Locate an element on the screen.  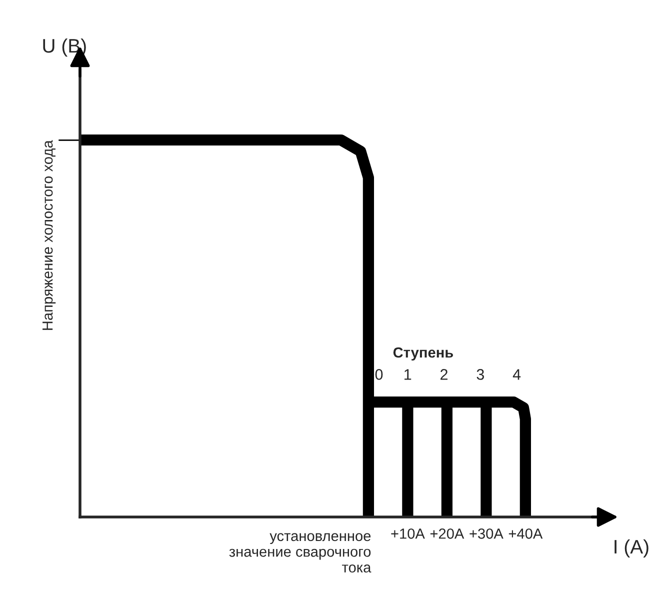
annotation: 3 is located at coordinates (480, 374).